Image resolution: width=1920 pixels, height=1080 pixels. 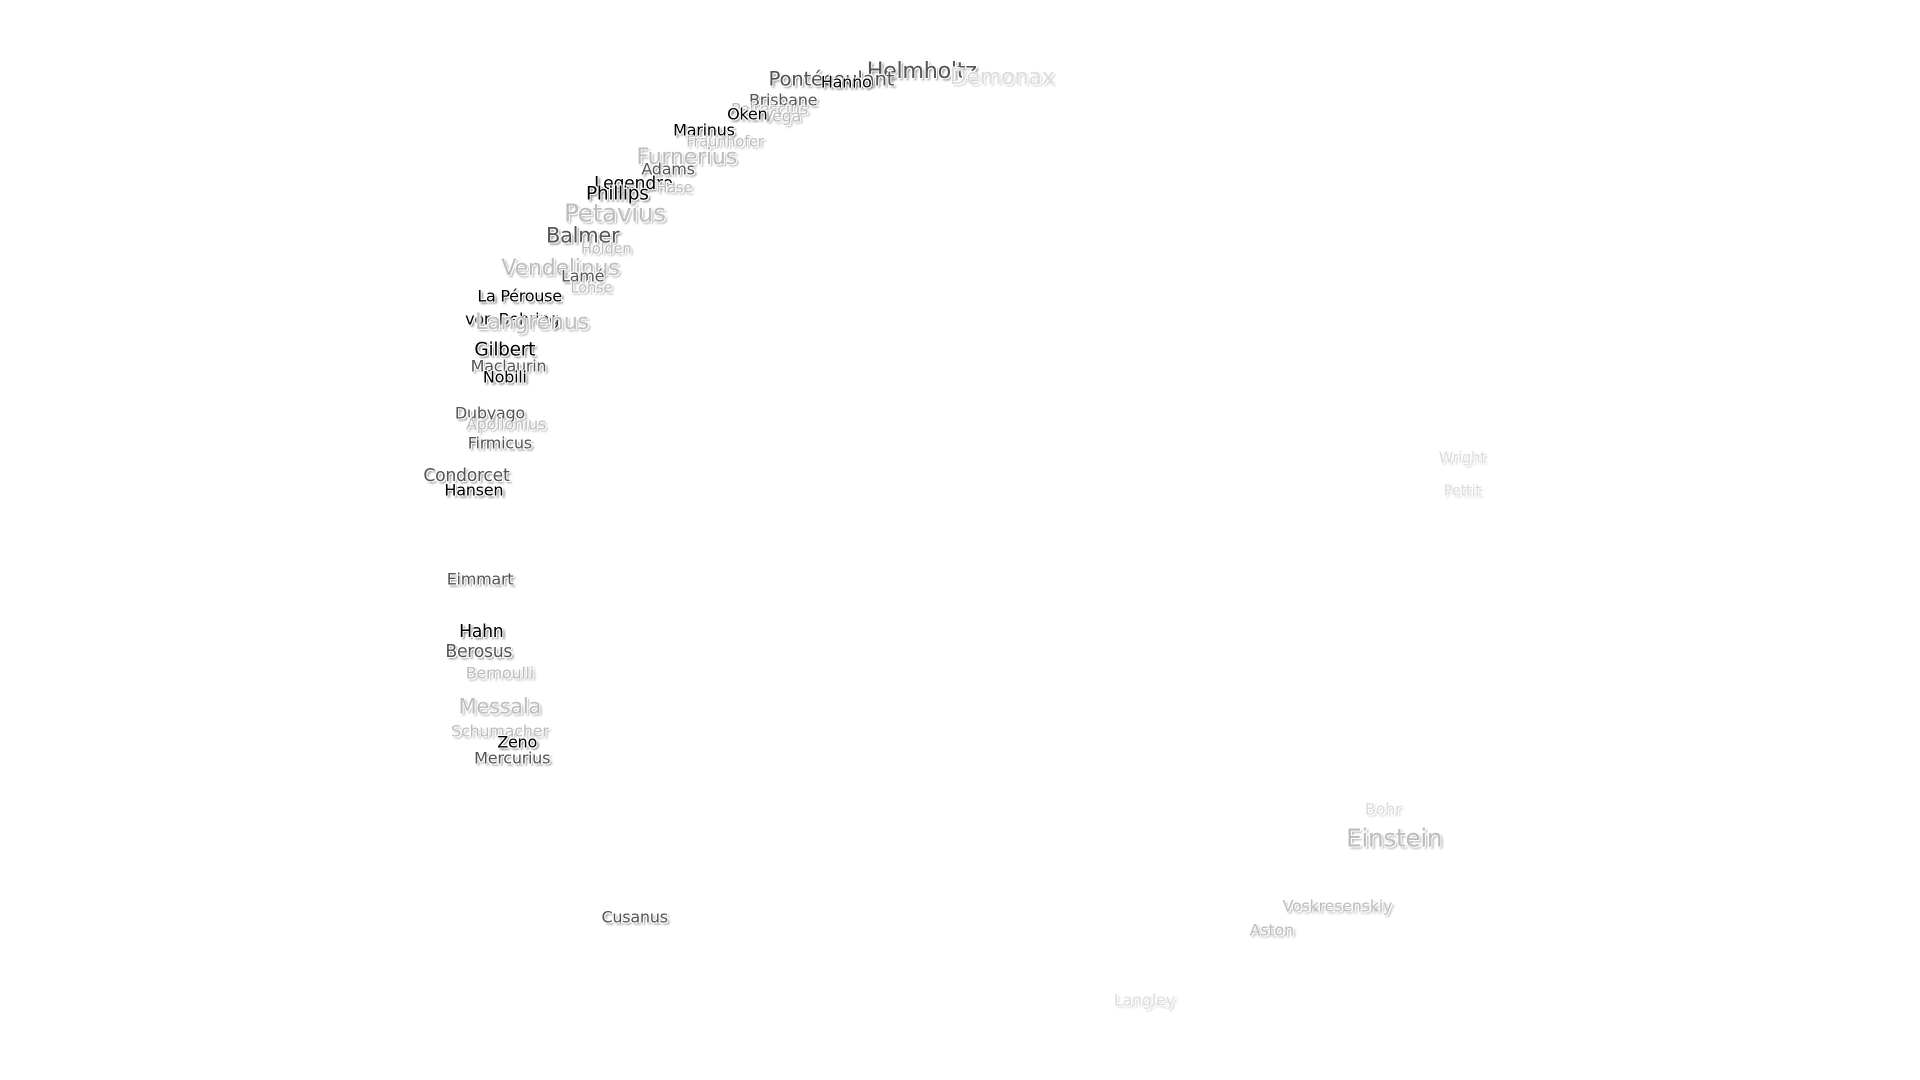 What do you see at coordinates (1383, 809) in the screenshot?
I see `crater-label: Bohr` at bounding box center [1383, 809].